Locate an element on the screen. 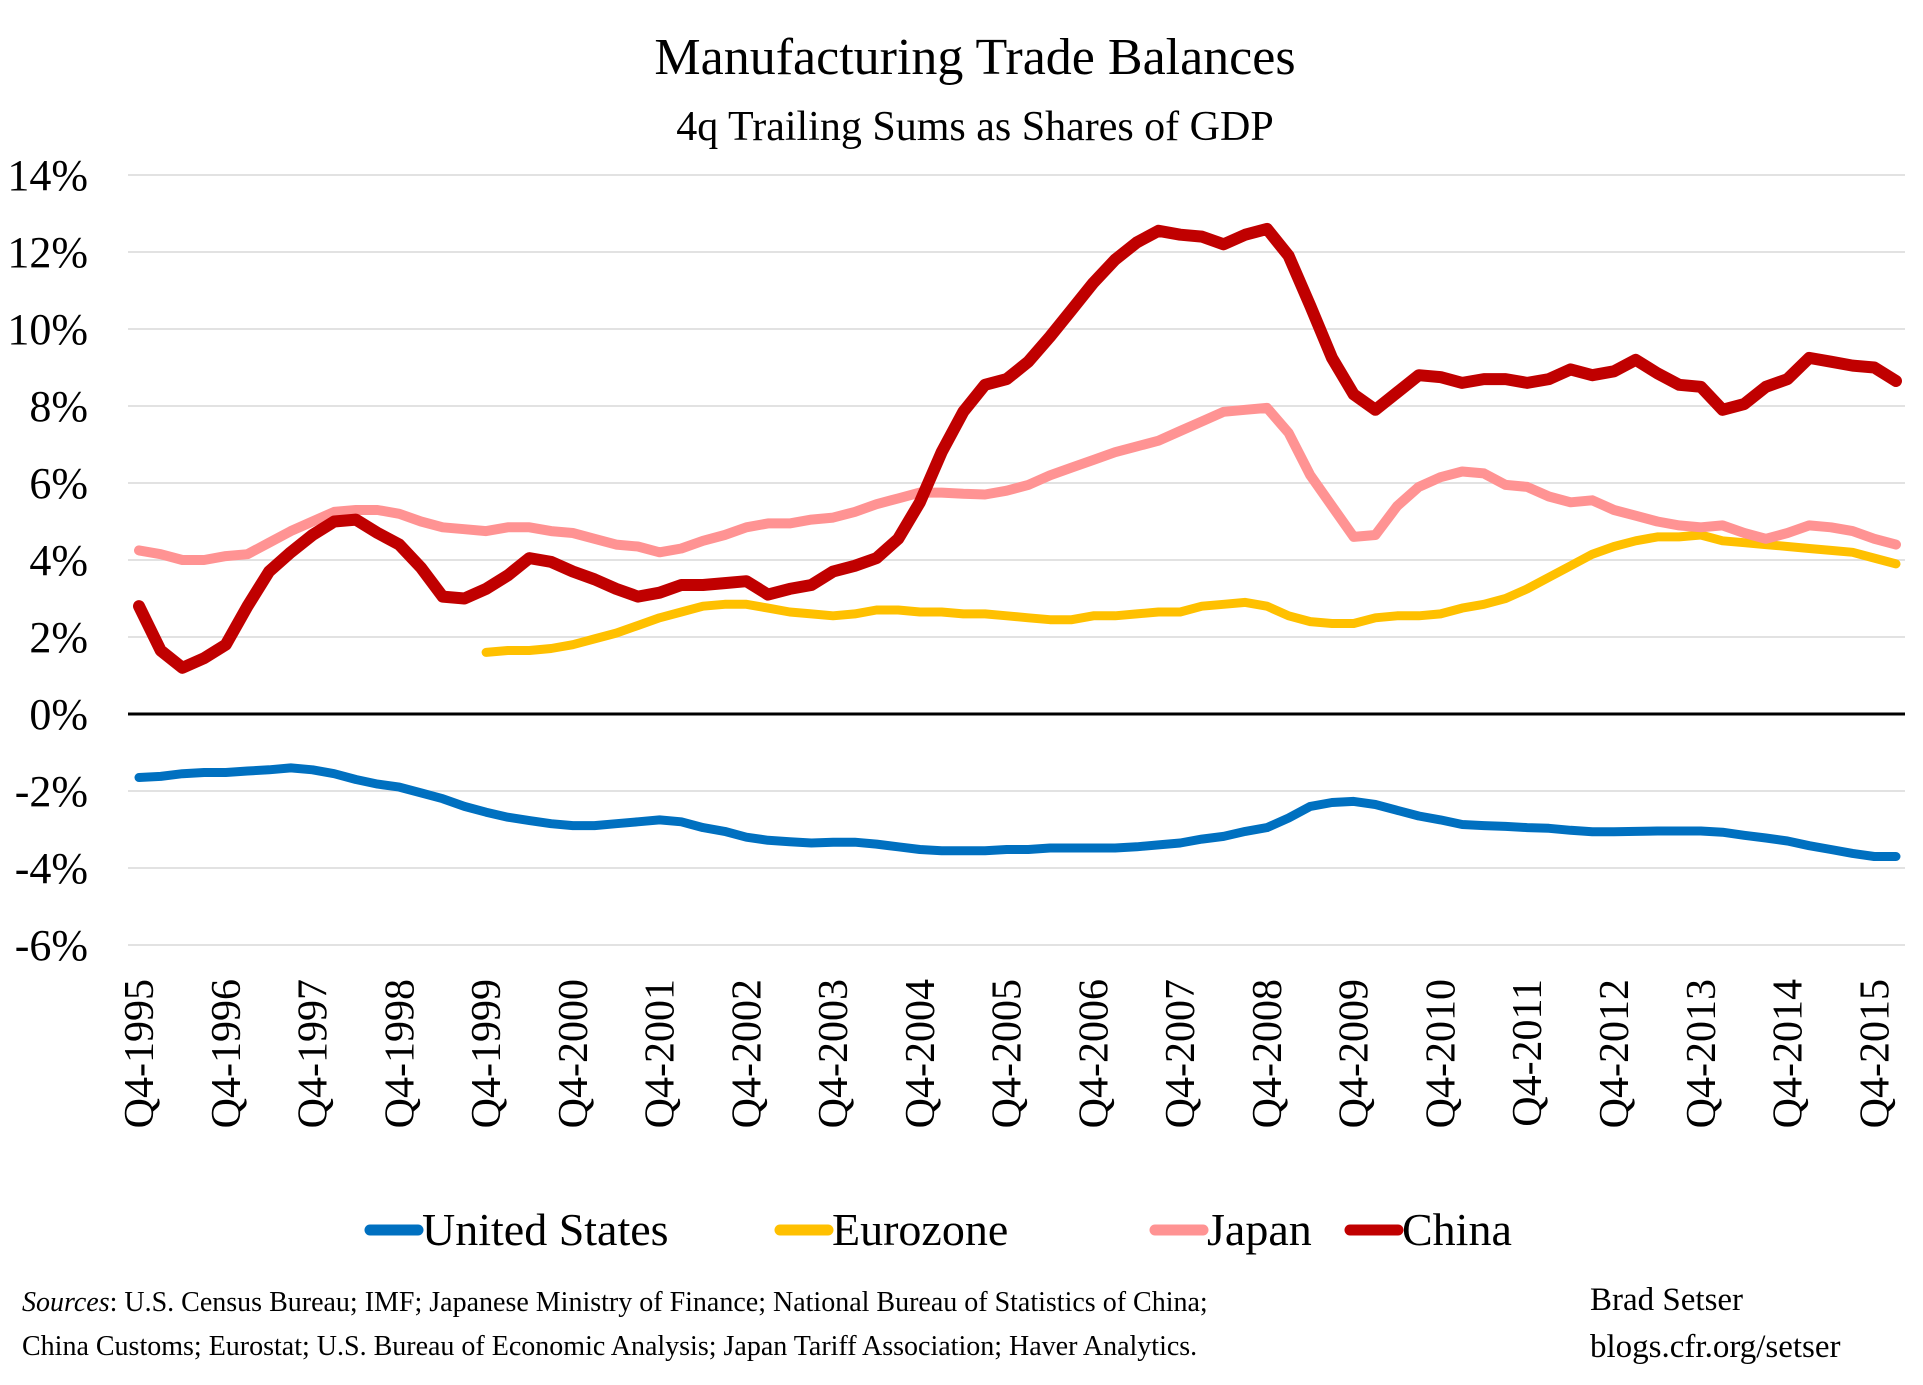  y-tick-label: 14% is located at coordinates (47, 175).